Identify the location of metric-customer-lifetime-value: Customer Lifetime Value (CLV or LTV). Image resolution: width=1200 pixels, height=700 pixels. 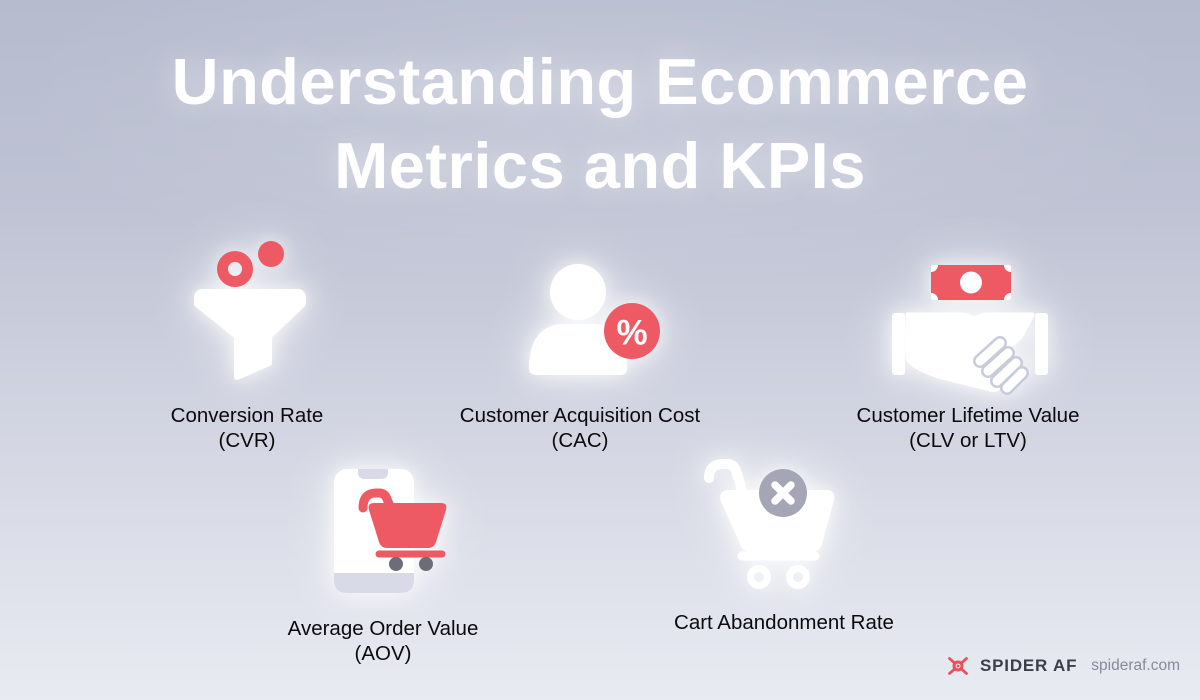
(968, 428).